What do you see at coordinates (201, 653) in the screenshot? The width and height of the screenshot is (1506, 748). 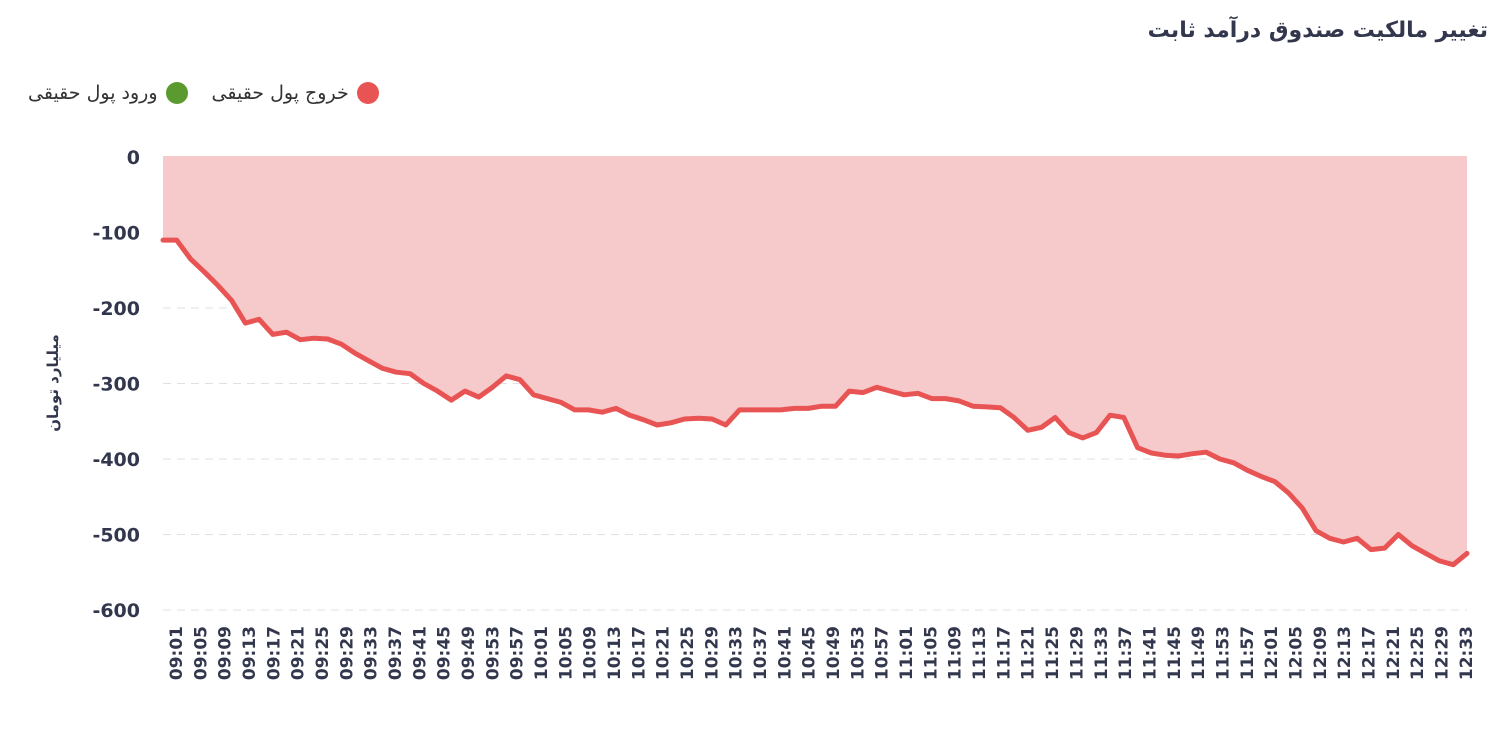 I see `x-tick-label: 09:05` at bounding box center [201, 653].